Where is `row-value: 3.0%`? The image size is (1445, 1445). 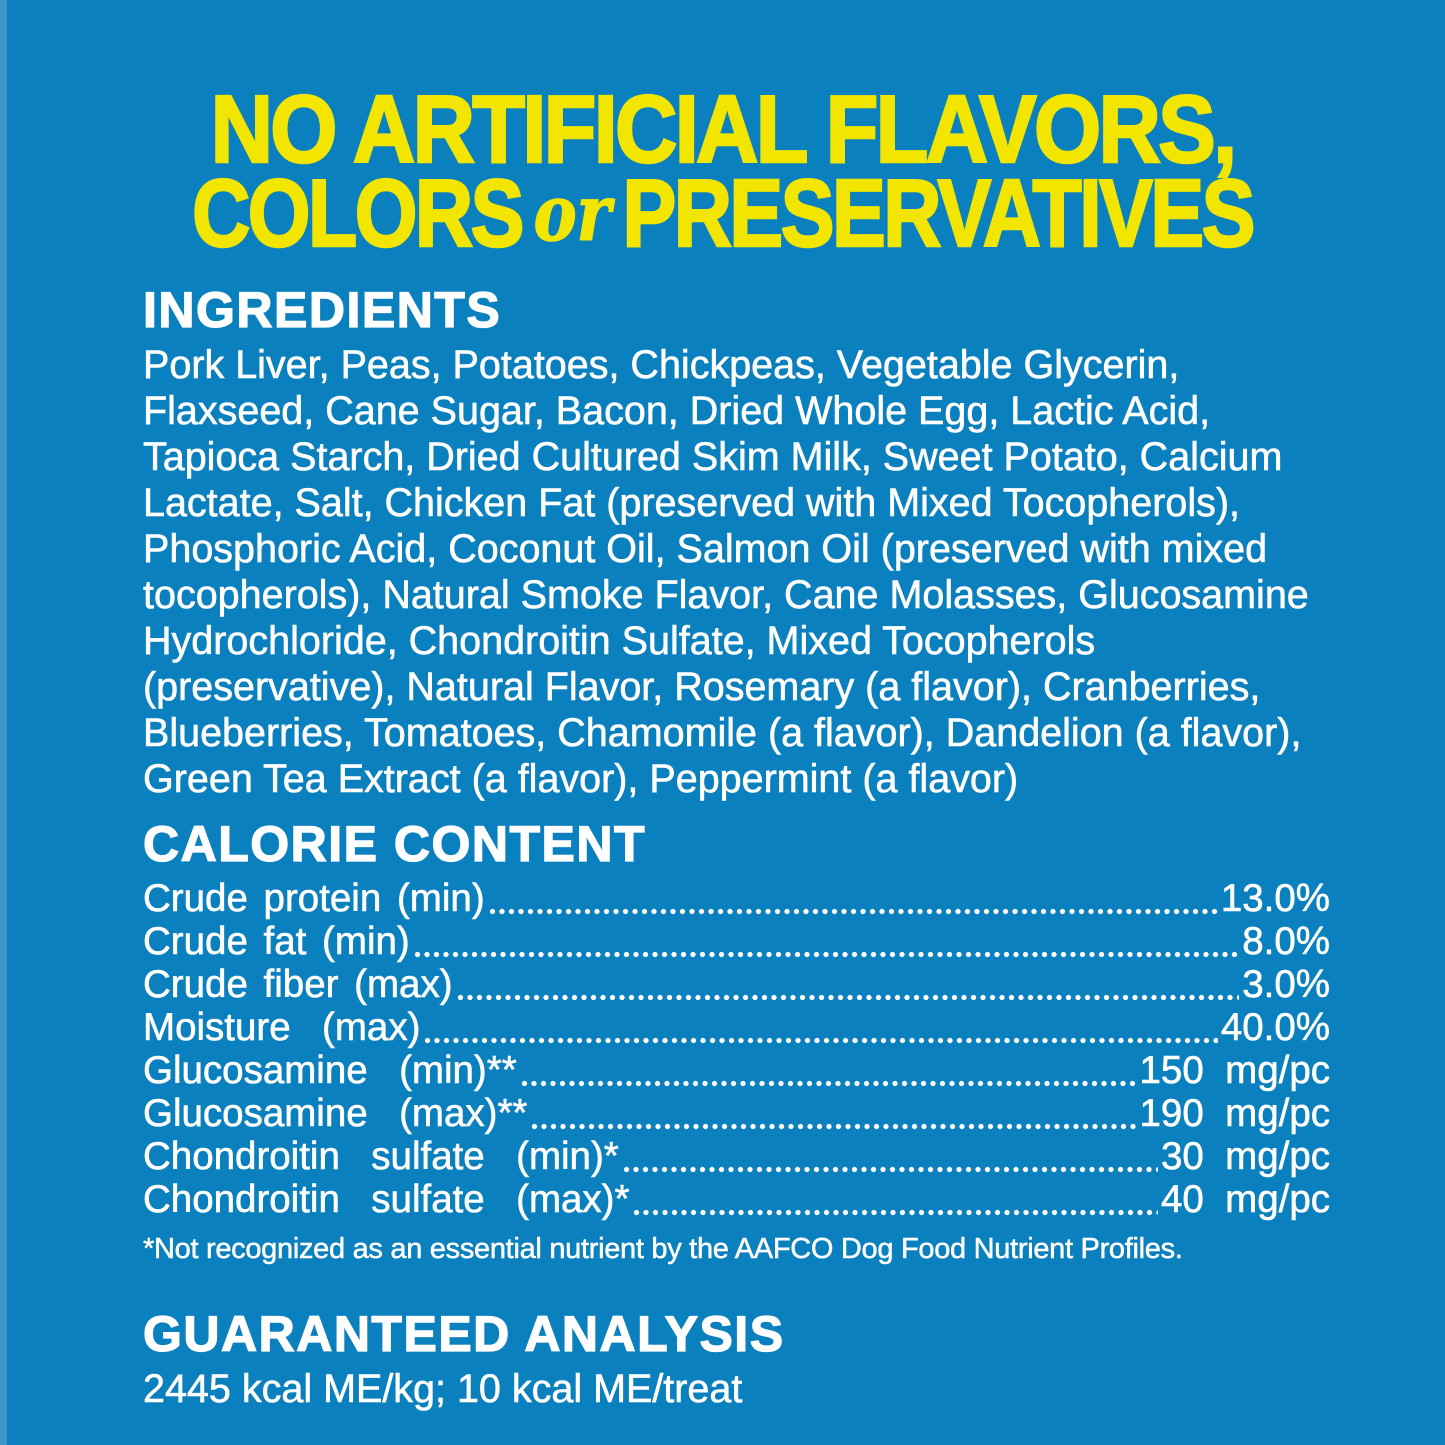 row-value: 3.0% is located at coordinates (1286, 985).